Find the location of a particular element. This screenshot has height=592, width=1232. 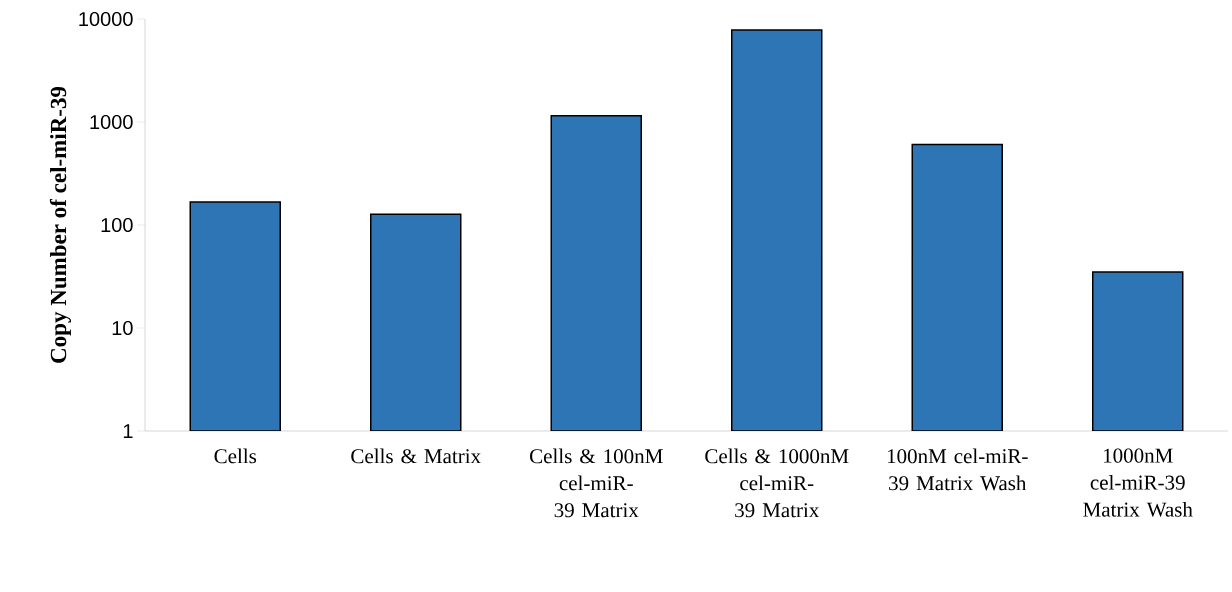

x-tick-label: Cells & Matrix is located at coordinates (416, 456).